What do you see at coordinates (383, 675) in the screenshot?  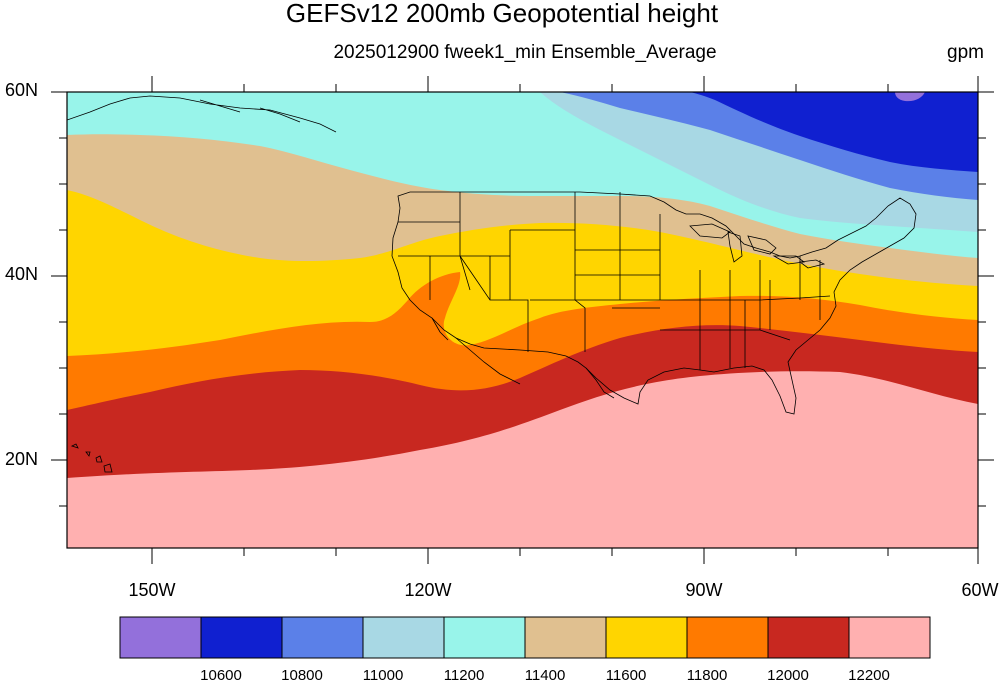 I see `colorbar-label: 11000` at bounding box center [383, 675].